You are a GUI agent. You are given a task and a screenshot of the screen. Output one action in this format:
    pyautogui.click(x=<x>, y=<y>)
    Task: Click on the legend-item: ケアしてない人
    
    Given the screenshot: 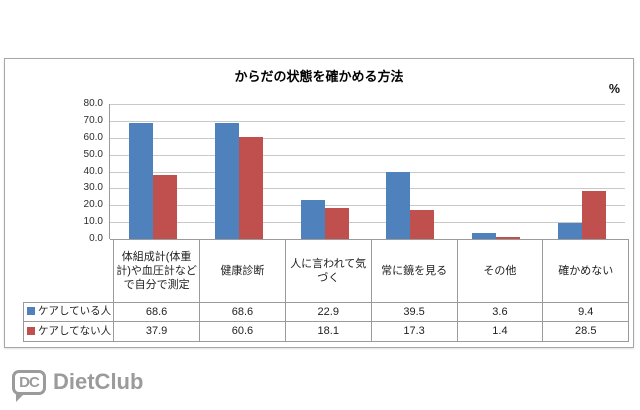 What is the action you would take?
    pyautogui.click(x=68, y=331)
    